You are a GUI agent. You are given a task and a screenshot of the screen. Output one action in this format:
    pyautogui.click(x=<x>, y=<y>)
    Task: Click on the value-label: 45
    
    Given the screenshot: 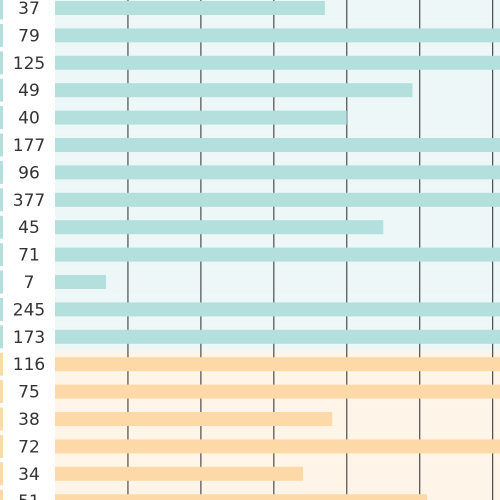 What is the action you would take?
    pyautogui.click(x=29, y=228)
    